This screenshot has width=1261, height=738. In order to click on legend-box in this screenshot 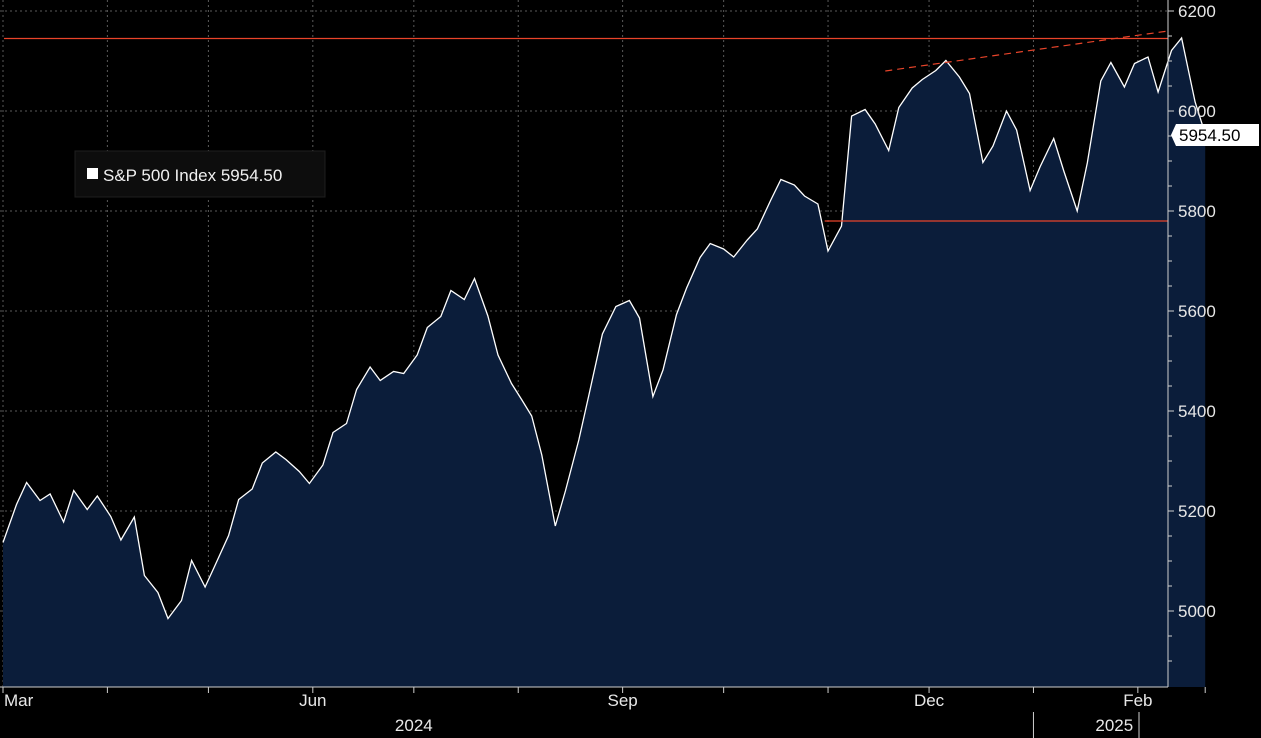, I will do `click(200, 174)`.